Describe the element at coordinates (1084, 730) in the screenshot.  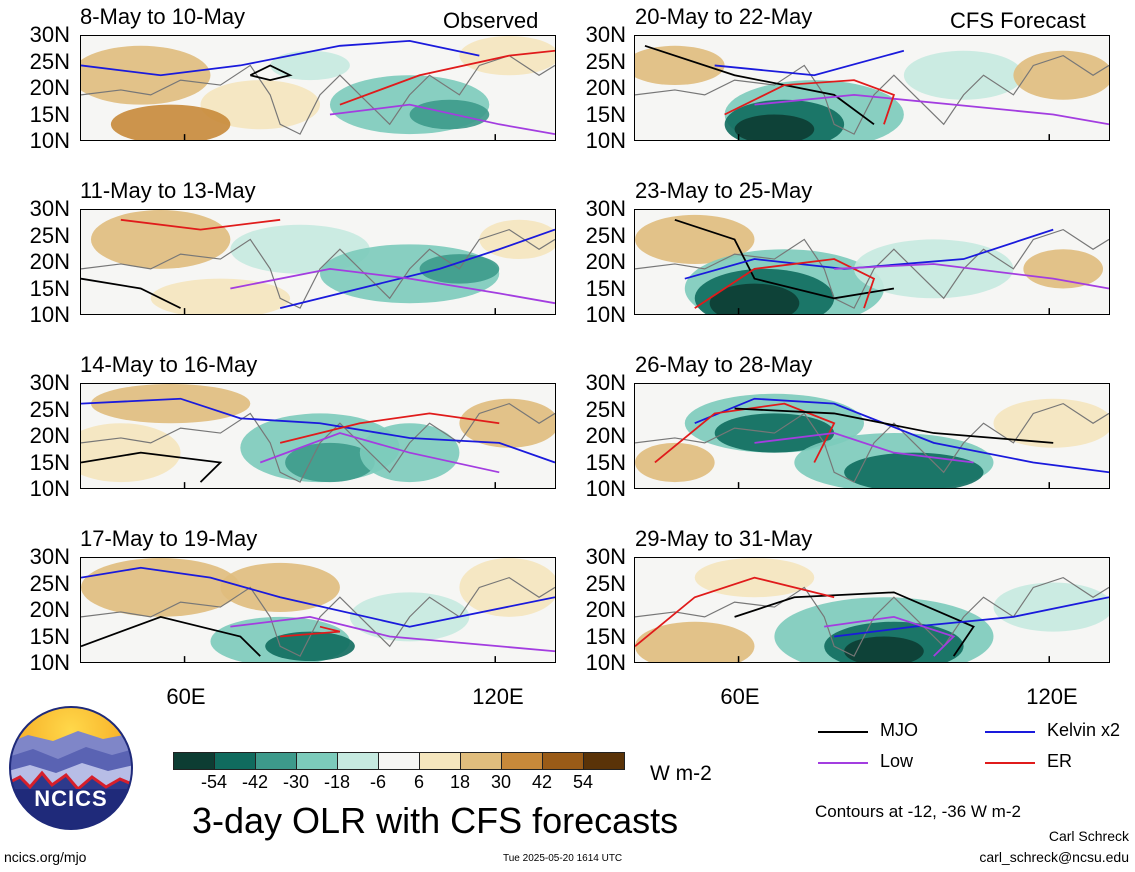
I see `legend-kelvin-label: Kelvin x2` at that location.